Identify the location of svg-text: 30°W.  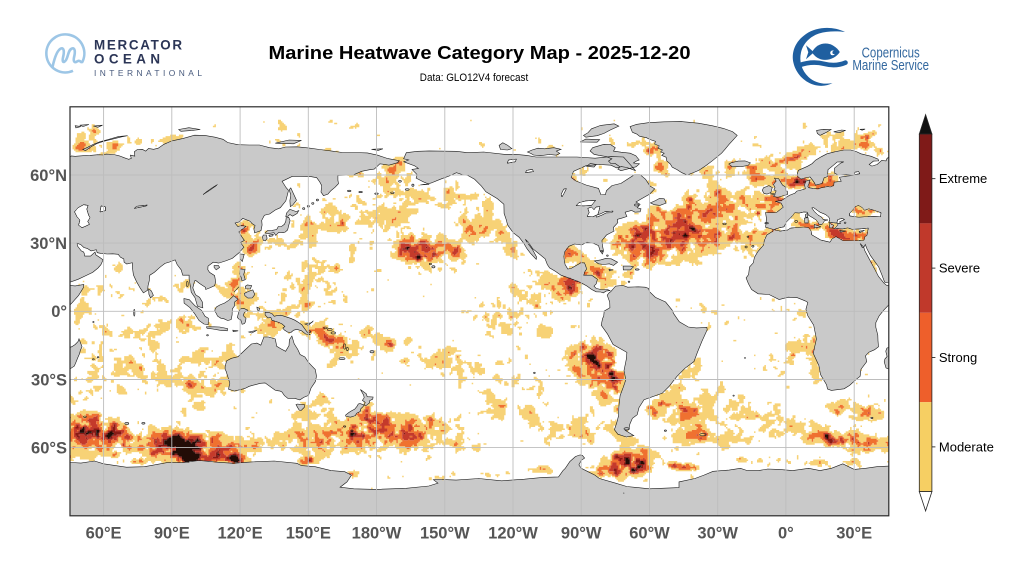
(717, 534).